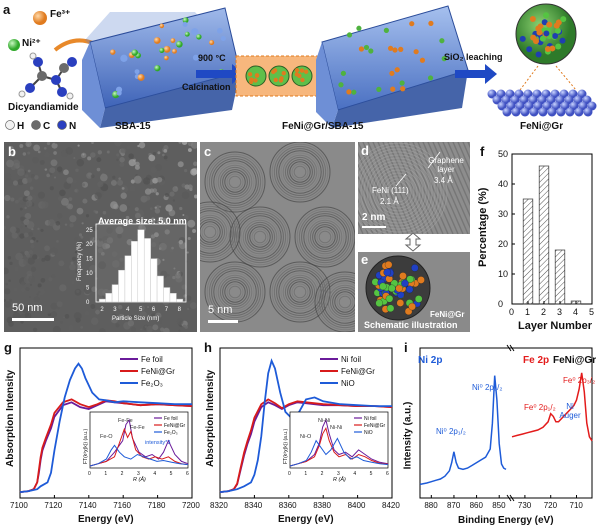 The width and height of the screenshot is (600, 530). Describe the element at coordinates (525, 505) in the screenshot. I see `x-tick-label: 730` at that location.